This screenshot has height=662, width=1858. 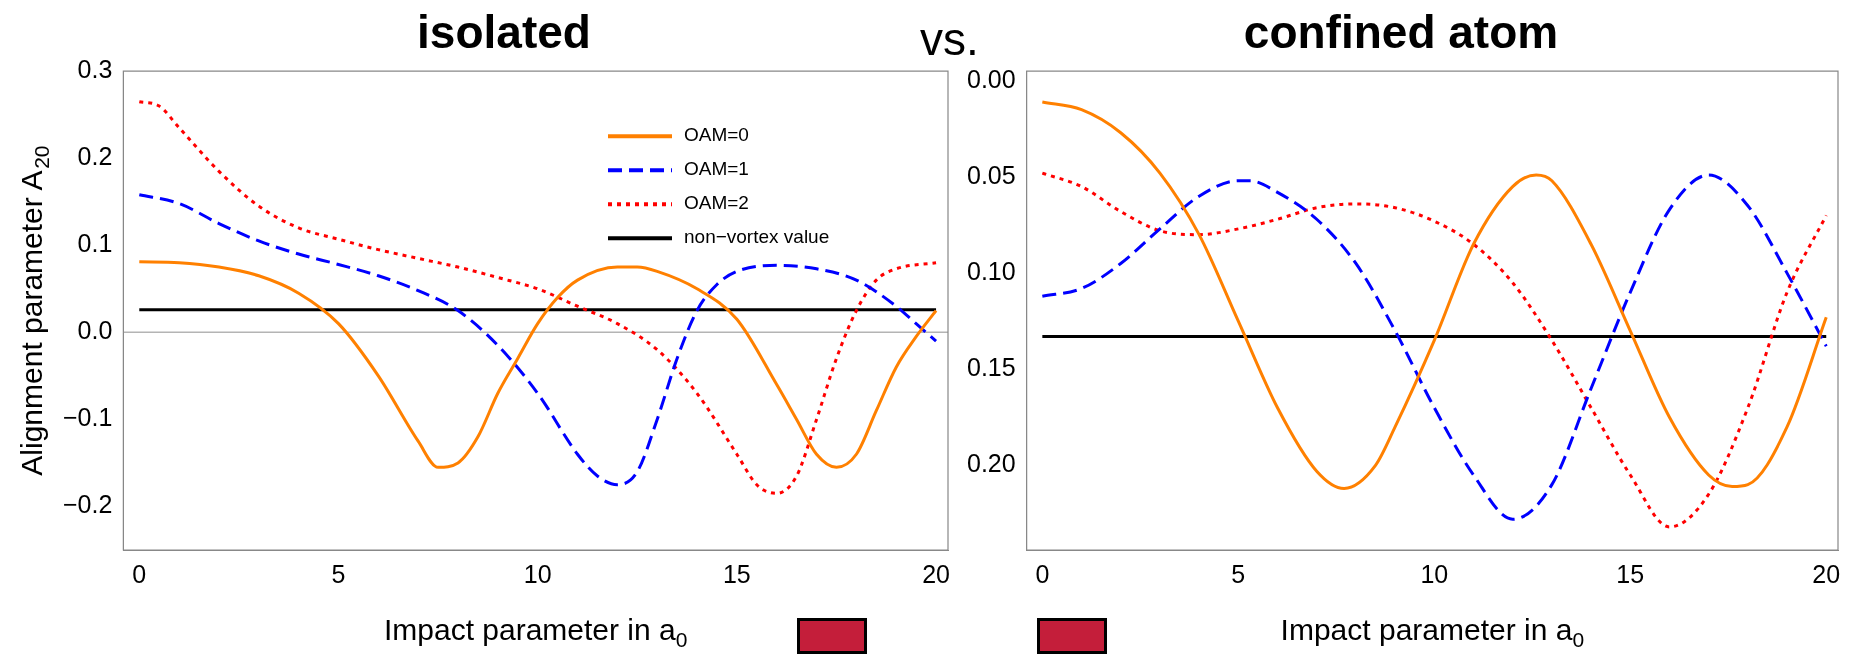 I want to click on y-tick-label: 0.1, so click(x=95, y=243).